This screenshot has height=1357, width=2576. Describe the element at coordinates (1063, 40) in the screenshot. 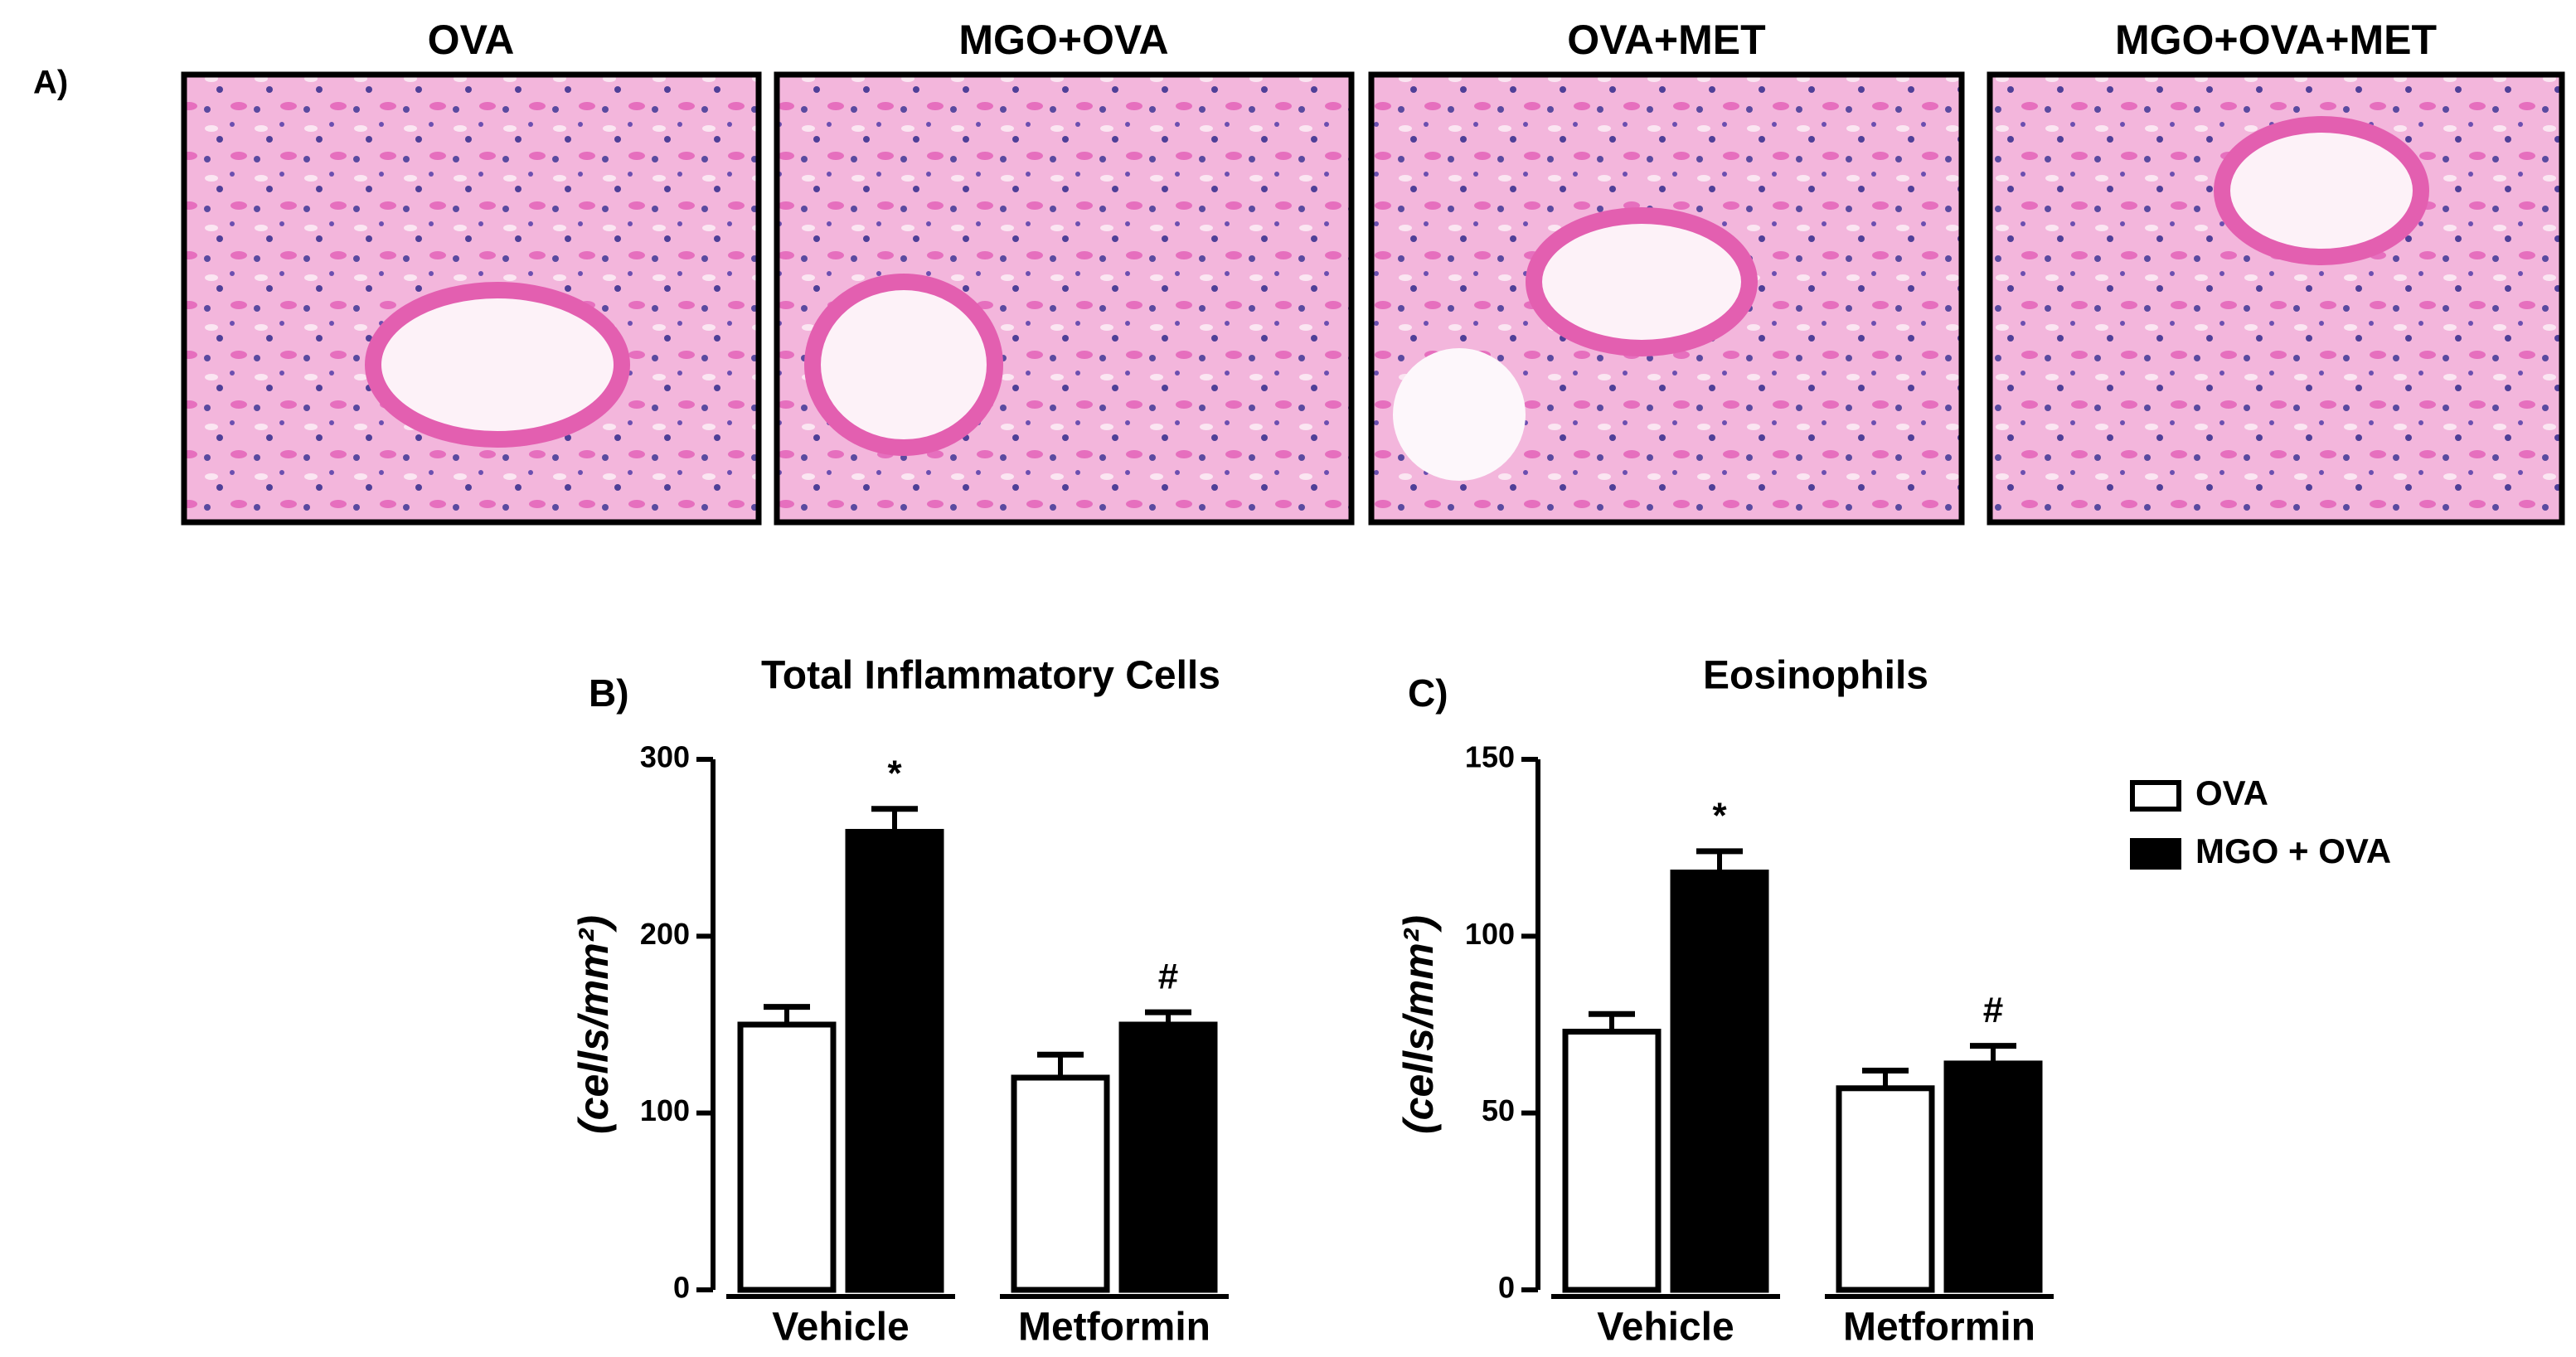

I see `image-title: MGO+OVA` at that location.